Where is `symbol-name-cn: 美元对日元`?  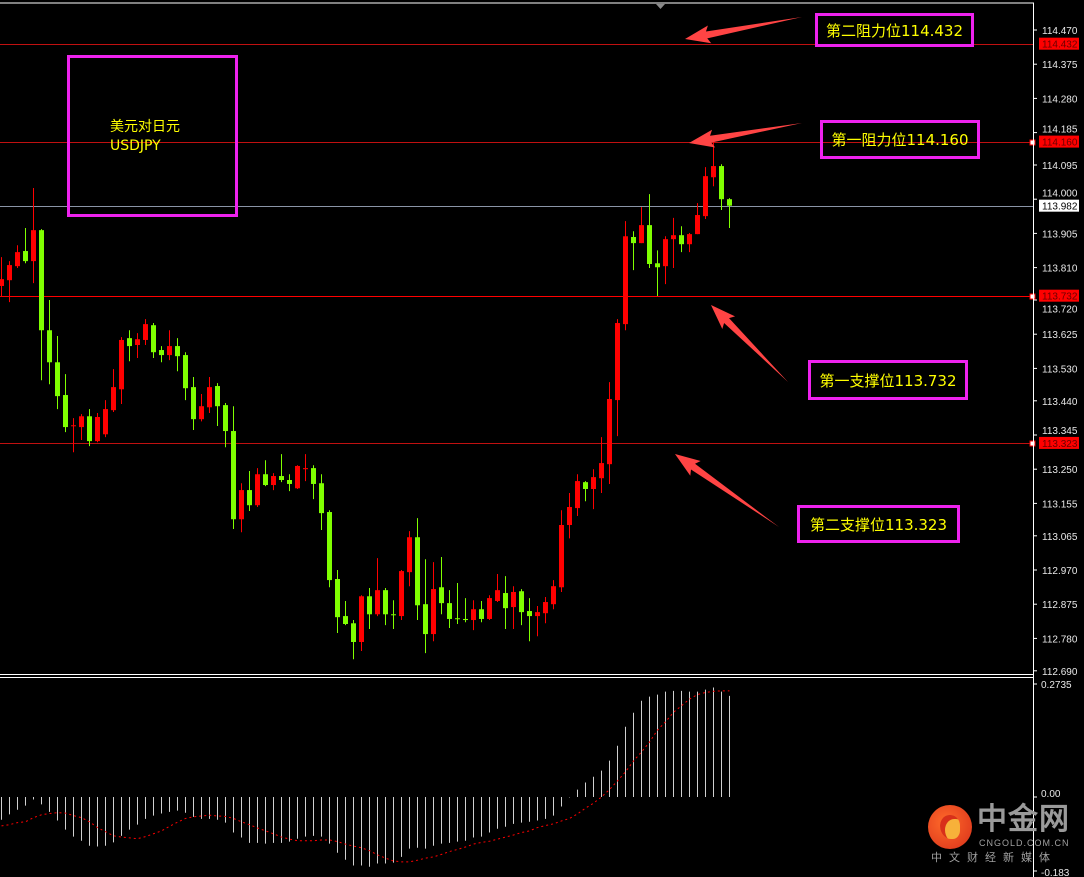
symbol-name-cn: 美元对日元 is located at coordinates (145, 127).